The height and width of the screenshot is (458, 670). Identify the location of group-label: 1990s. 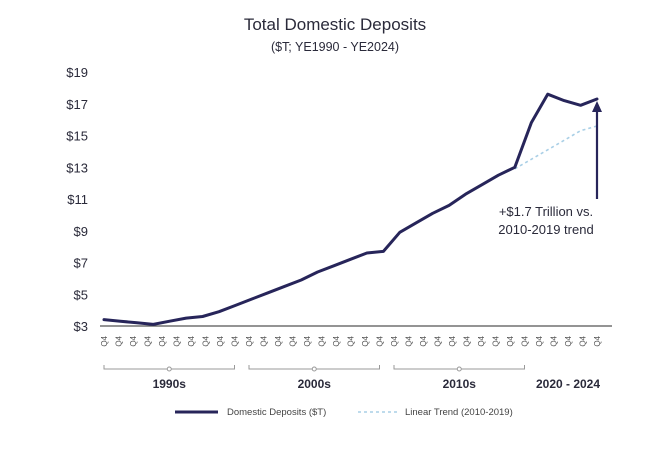
(170, 384).